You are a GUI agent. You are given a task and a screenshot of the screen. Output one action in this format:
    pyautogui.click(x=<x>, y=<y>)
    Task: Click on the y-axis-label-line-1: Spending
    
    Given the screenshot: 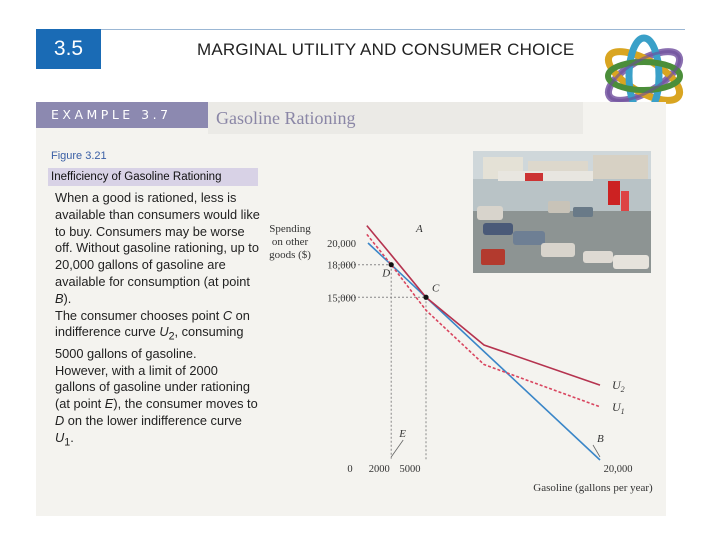 What is the action you would take?
    pyautogui.click(x=290, y=229)
    